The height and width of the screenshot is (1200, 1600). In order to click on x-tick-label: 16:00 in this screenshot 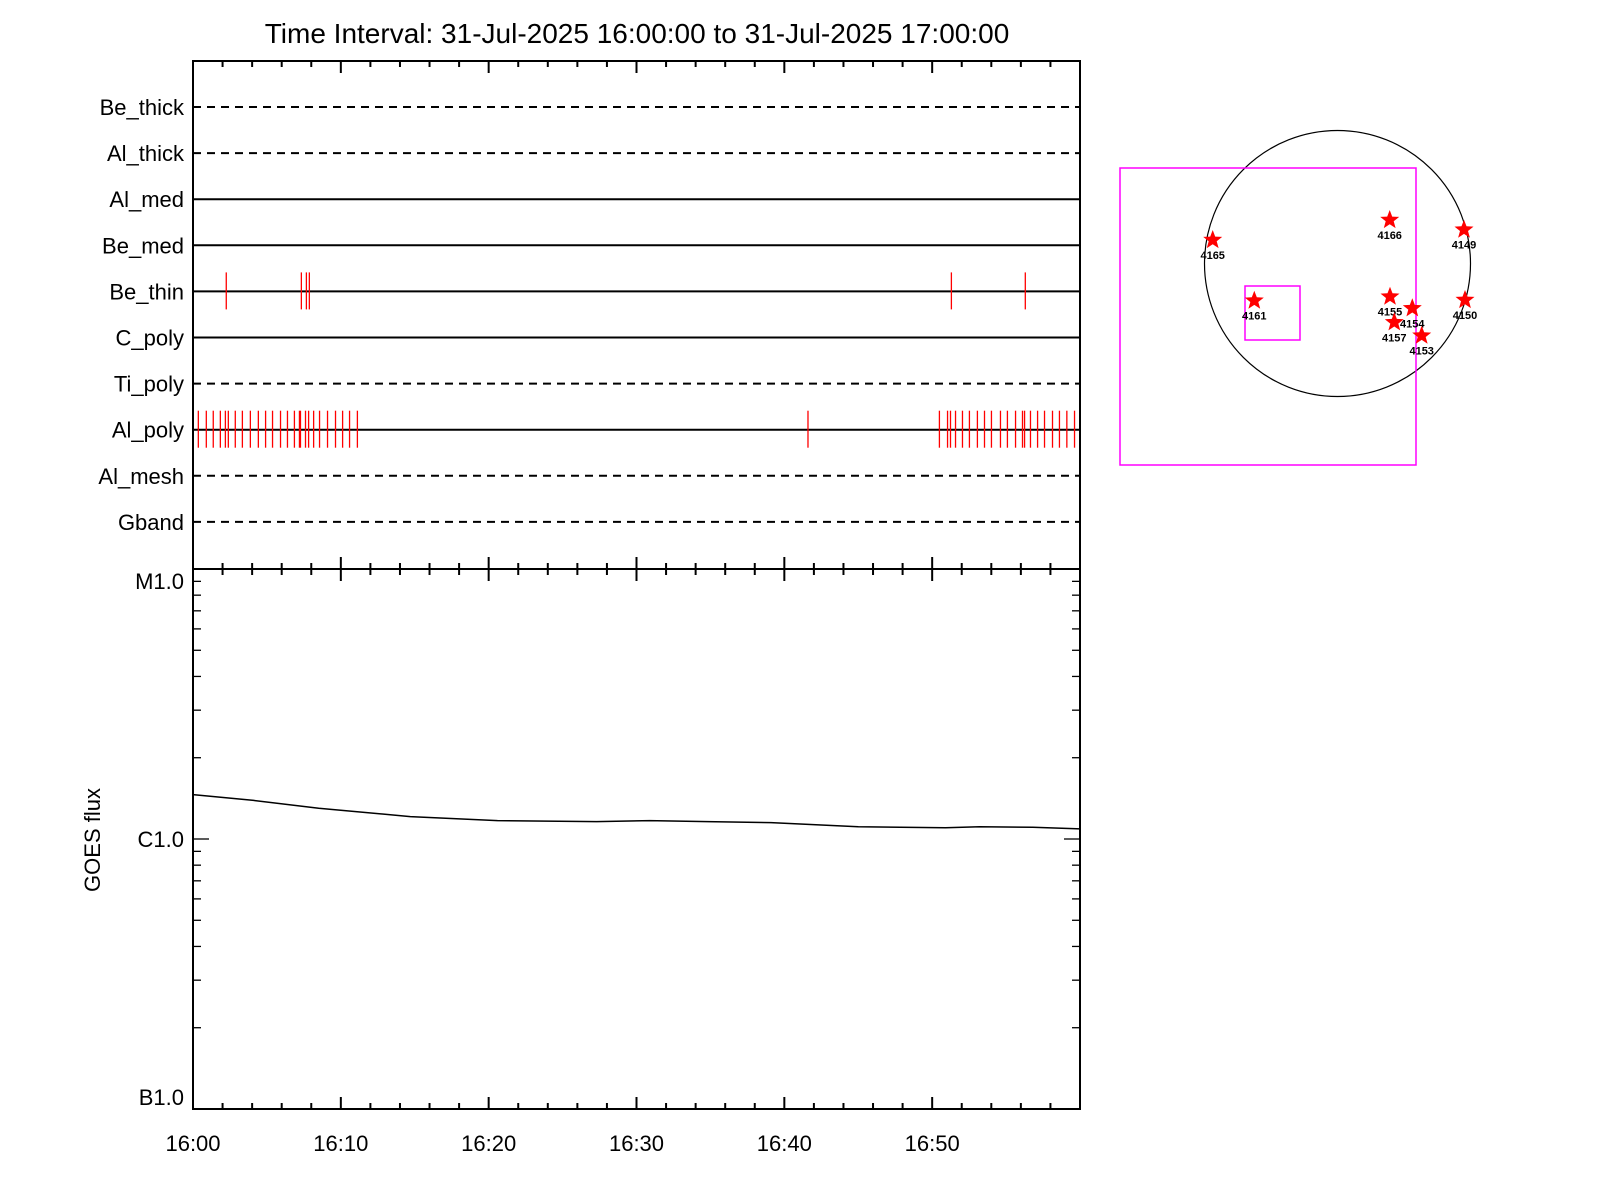, I will do `click(192, 1143)`.